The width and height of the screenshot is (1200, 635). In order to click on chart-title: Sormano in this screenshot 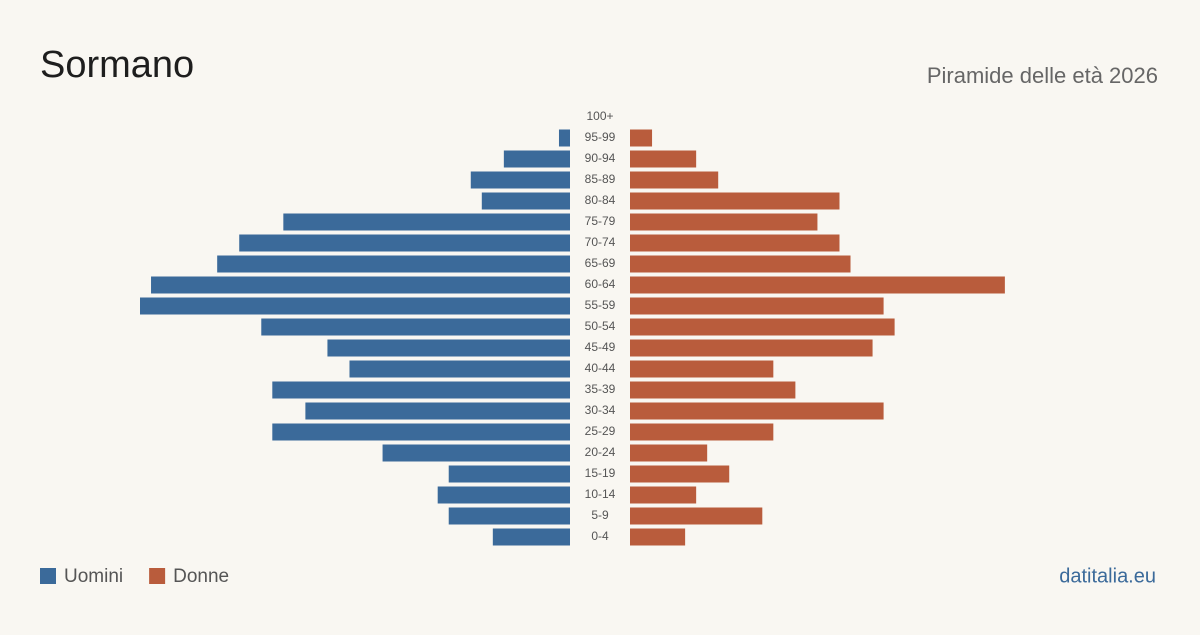, I will do `click(117, 65)`.